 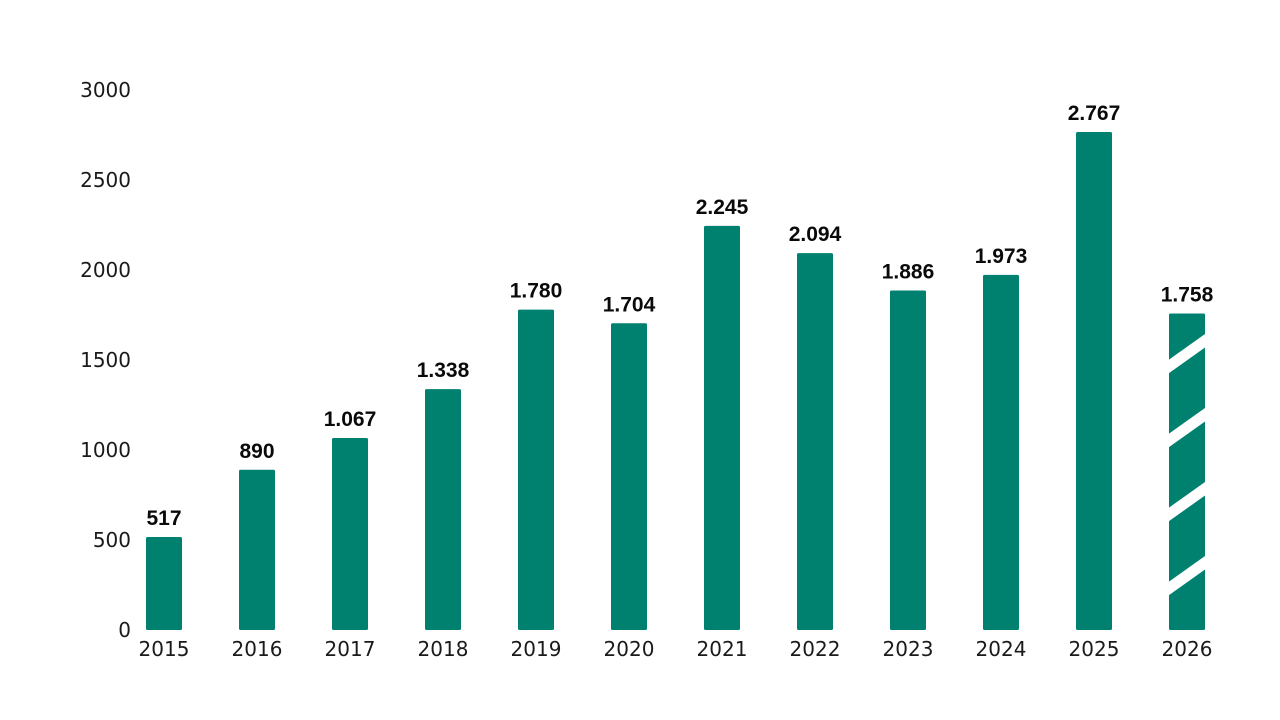 What do you see at coordinates (536, 291) in the screenshot?
I see `bar-value-label: 1.780` at bounding box center [536, 291].